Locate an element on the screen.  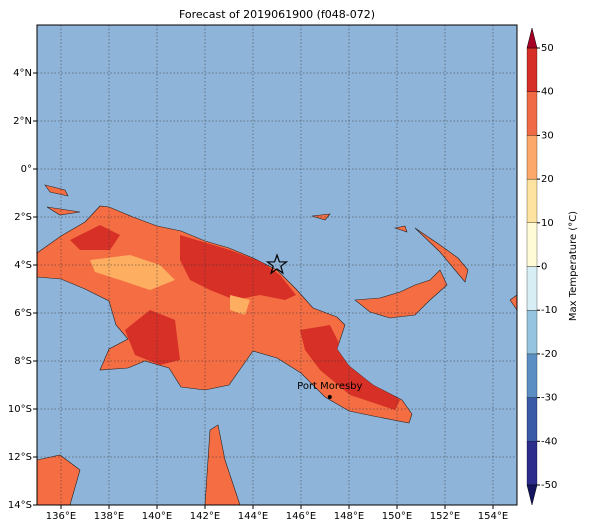
y-tick-label: 2°S is located at coordinates (23, 217).